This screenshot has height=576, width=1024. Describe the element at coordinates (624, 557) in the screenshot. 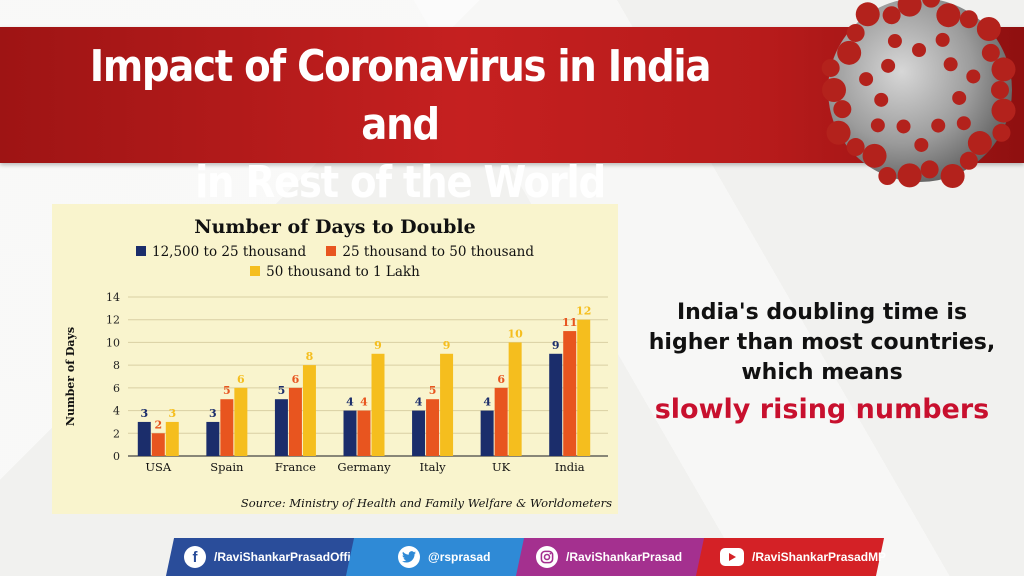

I see `social-handle: /RaviShankarPrasad` at that location.